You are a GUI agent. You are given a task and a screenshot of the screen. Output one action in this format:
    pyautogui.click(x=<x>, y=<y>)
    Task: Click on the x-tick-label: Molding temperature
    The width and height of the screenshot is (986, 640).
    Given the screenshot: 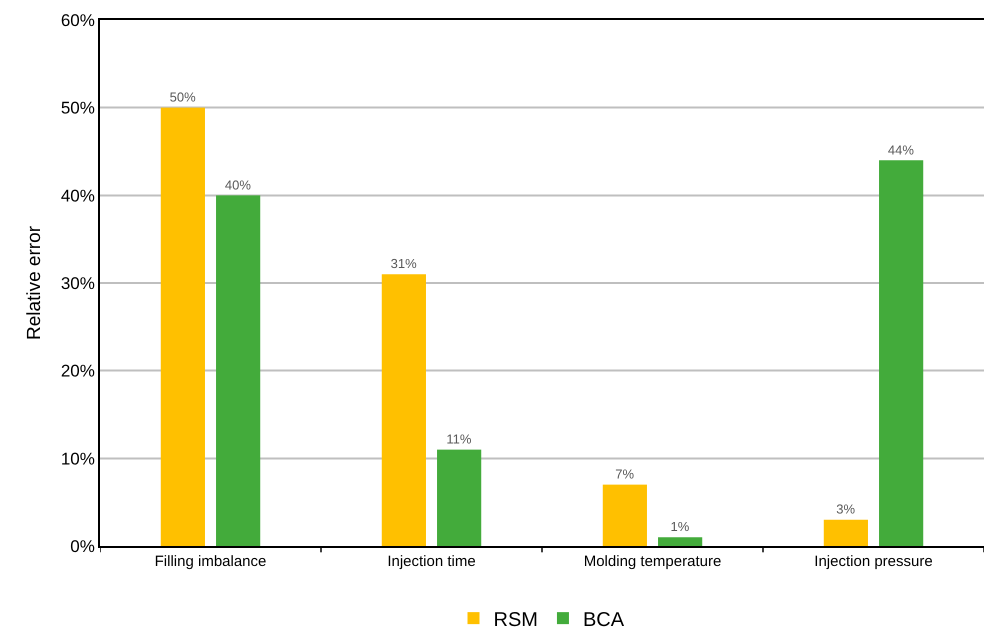 What is the action you would take?
    pyautogui.click(x=653, y=561)
    